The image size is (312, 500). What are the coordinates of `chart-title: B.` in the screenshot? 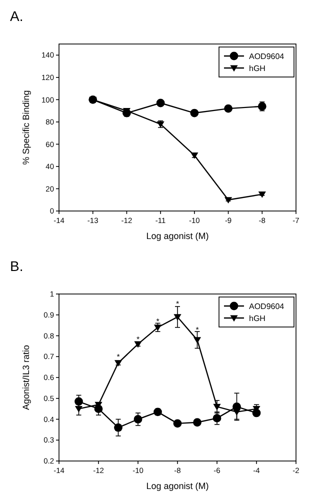 It's located at (17, 266).